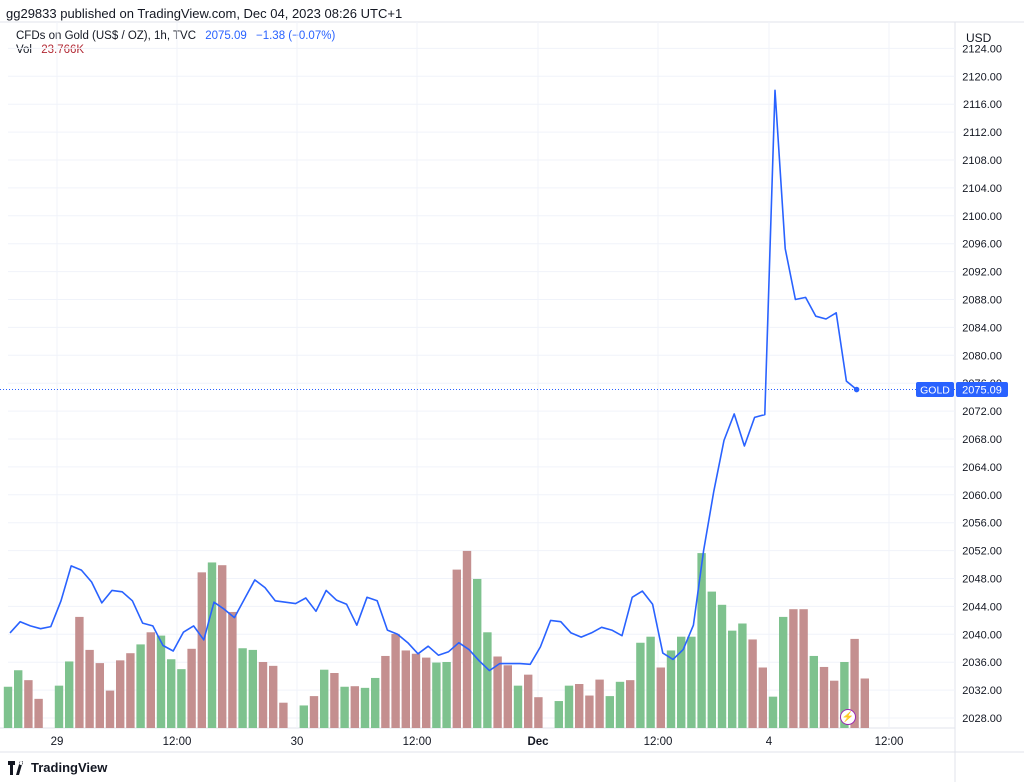  Describe the element at coordinates (69, 767) in the screenshot. I see `brand-label: TradingView` at that location.